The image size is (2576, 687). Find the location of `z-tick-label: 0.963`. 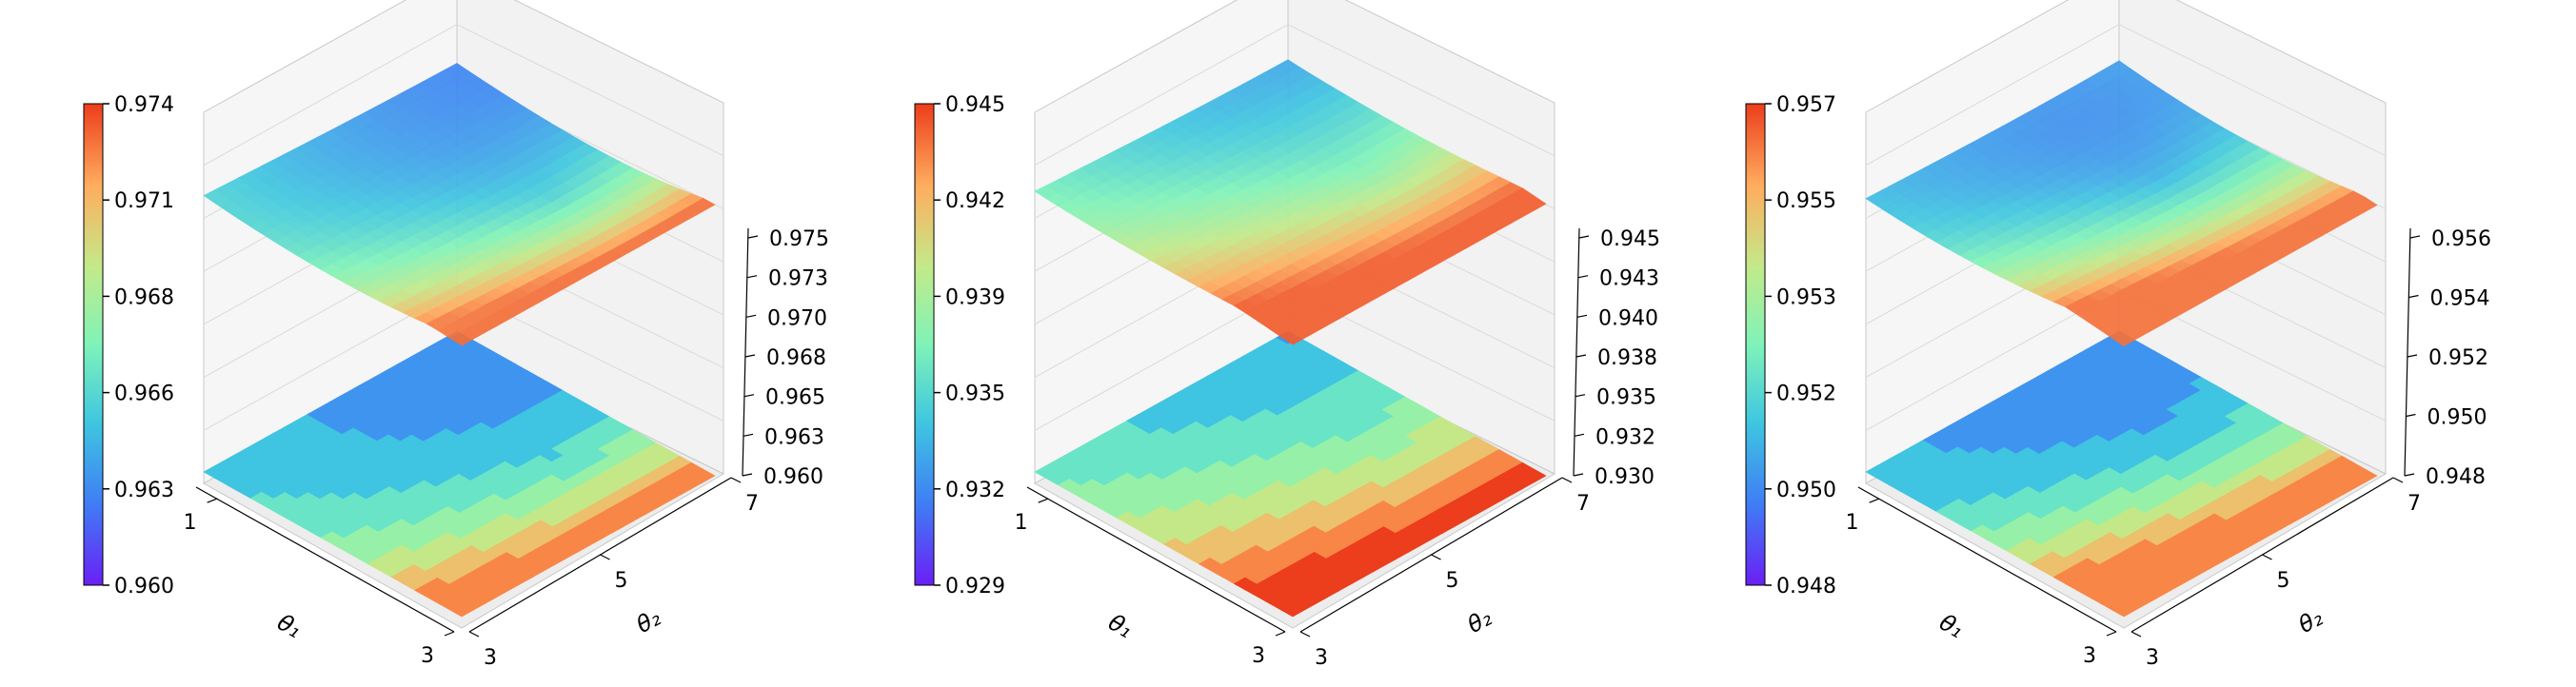

z-tick-label: 0.963 is located at coordinates (794, 437).